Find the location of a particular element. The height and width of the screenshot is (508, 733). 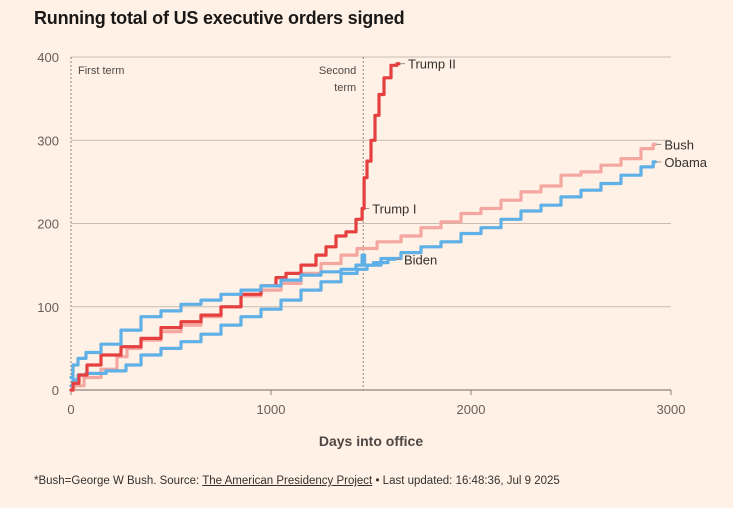

series-label-bush: Bush is located at coordinates (679, 144).